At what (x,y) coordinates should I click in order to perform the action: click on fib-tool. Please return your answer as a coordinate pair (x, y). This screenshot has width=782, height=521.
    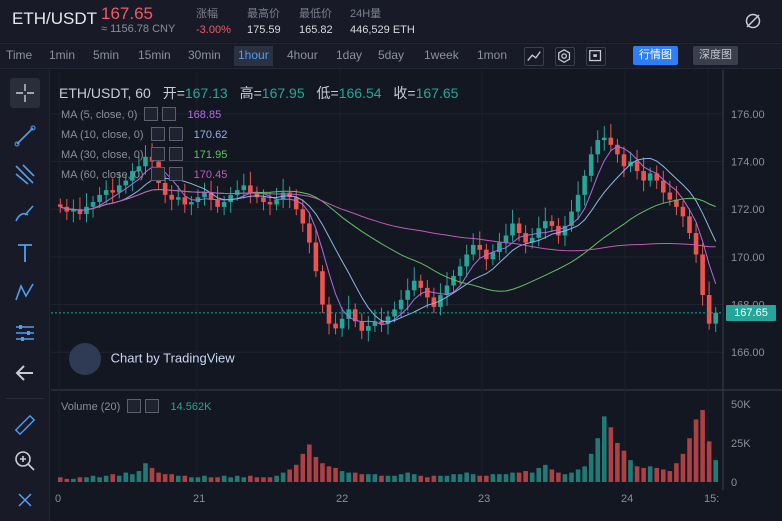
    Looking at the image, I should click on (25, 174).